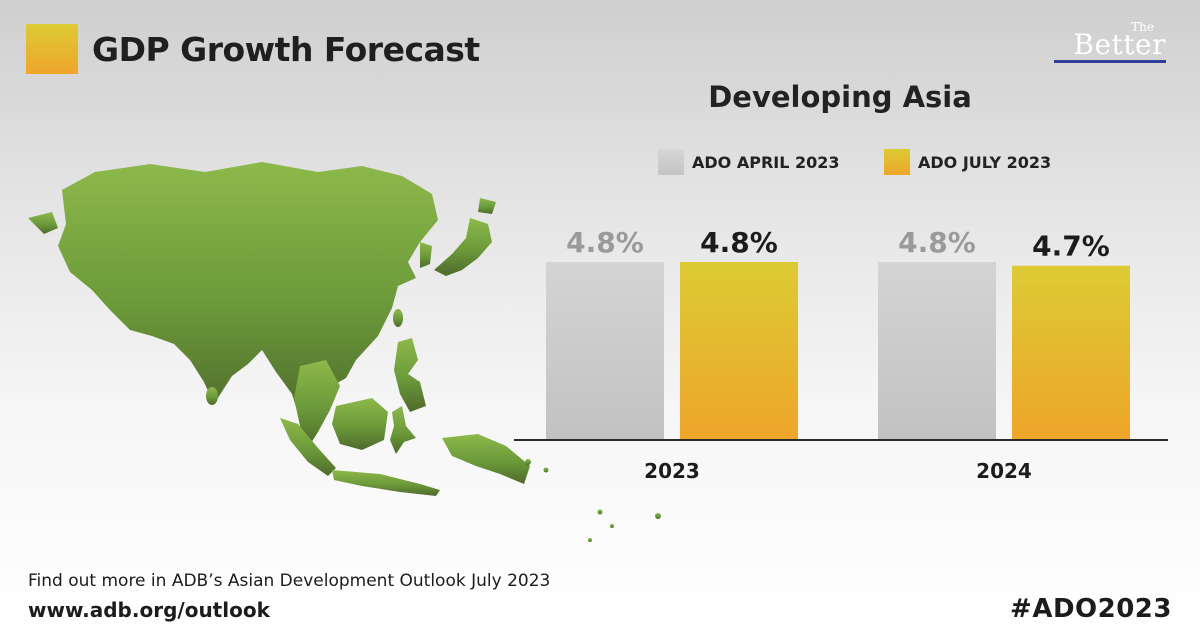  Describe the element at coordinates (1004, 471) in the screenshot. I see `x-tick-2024: 2024` at that location.